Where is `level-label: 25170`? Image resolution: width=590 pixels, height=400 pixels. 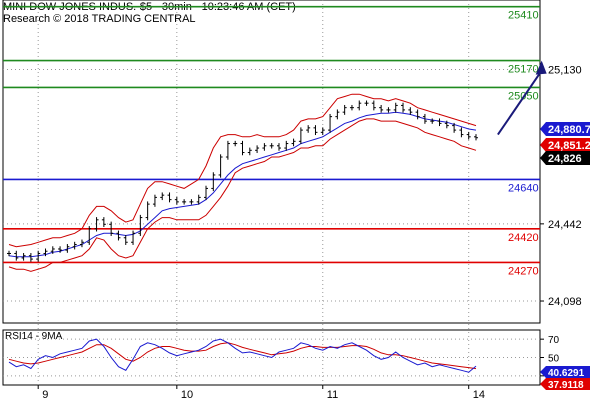 level-label: 25170 is located at coordinates (523, 70).